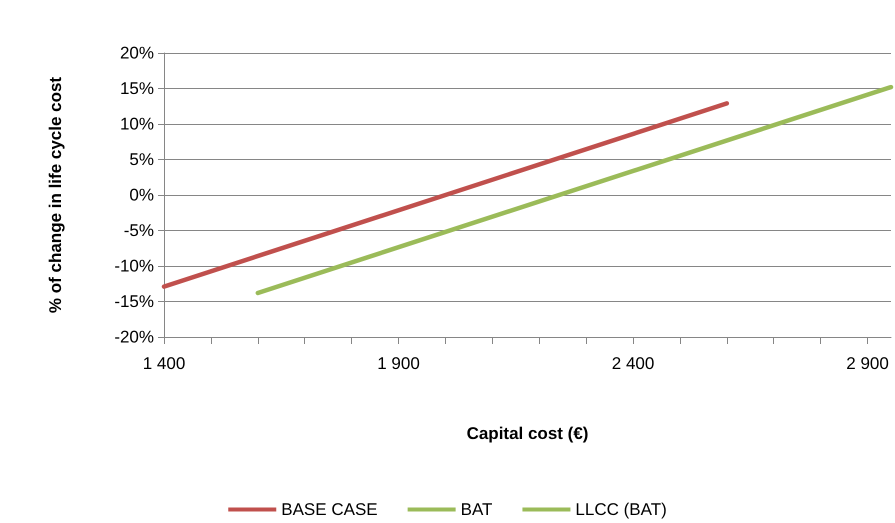 The height and width of the screenshot is (523, 895). What do you see at coordinates (621, 509) in the screenshot?
I see `legend-label: LLCC (BAT)` at bounding box center [621, 509].